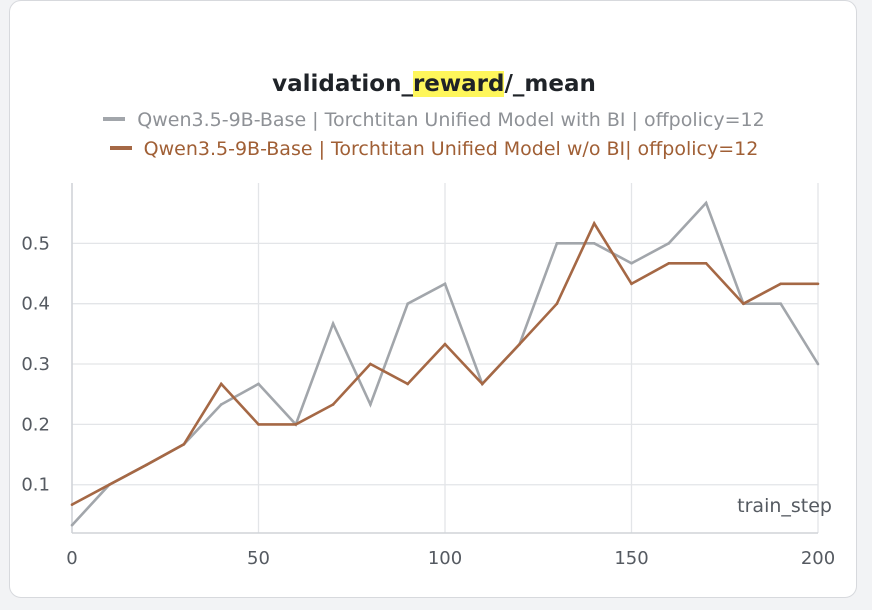 The image size is (872, 610). What do you see at coordinates (550, 84) in the screenshot?
I see `title-suffix: /_mean` at bounding box center [550, 84].